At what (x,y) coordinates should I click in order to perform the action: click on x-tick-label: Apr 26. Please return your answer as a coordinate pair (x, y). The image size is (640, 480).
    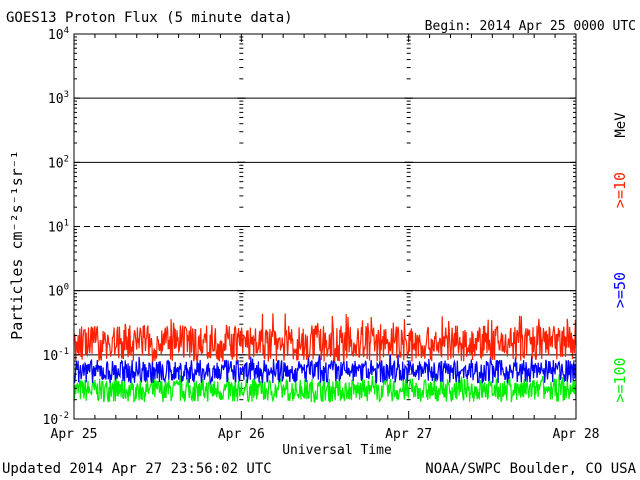
    Looking at the image, I should click on (241, 434).